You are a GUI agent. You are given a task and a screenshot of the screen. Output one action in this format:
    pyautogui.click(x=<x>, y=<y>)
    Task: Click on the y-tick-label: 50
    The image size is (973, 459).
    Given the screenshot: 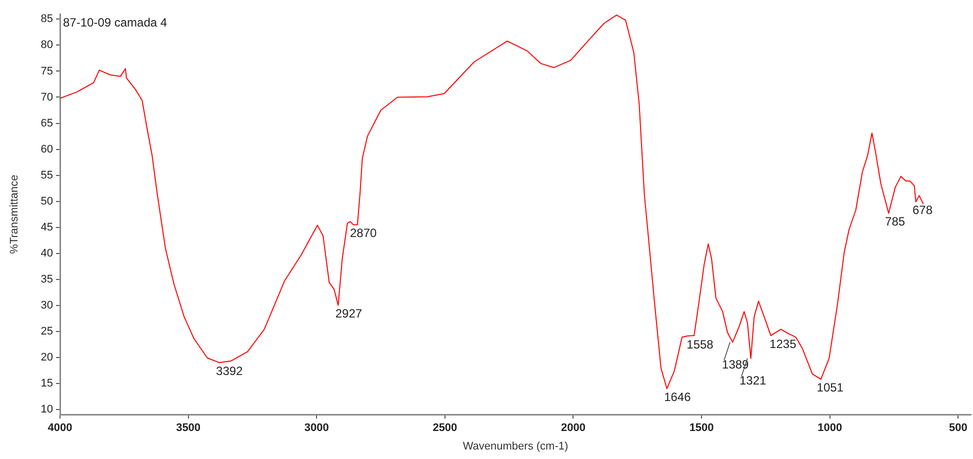 What is the action you would take?
    pyautogui.click(x=46, y=201)
    